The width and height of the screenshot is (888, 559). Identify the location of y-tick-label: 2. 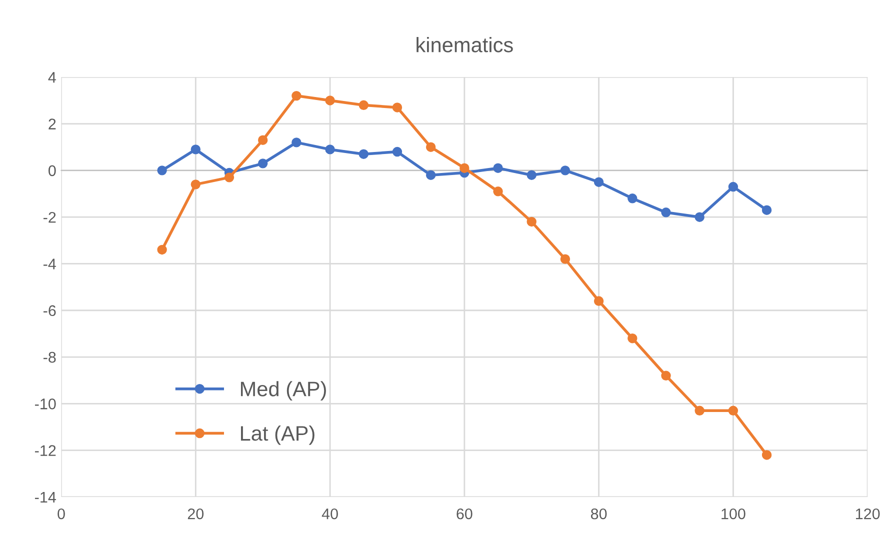
(52, 124).